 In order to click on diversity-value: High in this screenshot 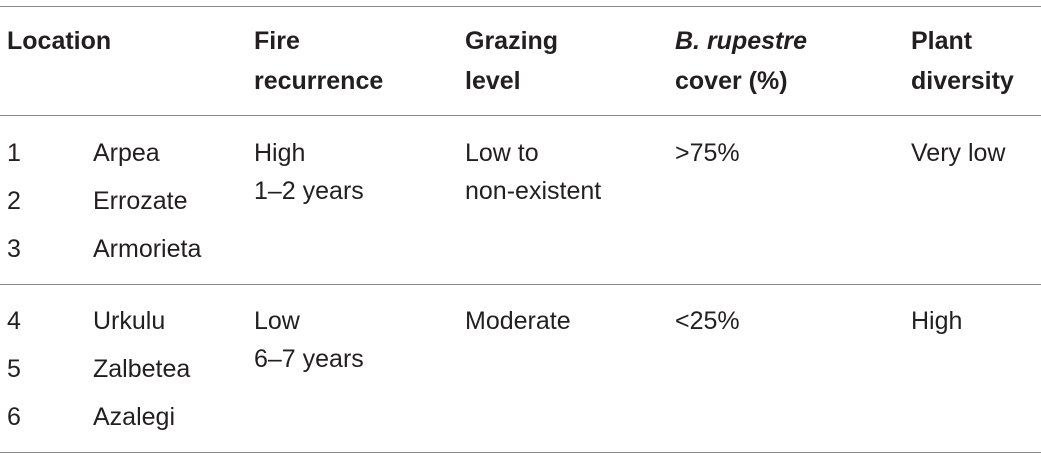, I will do `click(937, 321)`.